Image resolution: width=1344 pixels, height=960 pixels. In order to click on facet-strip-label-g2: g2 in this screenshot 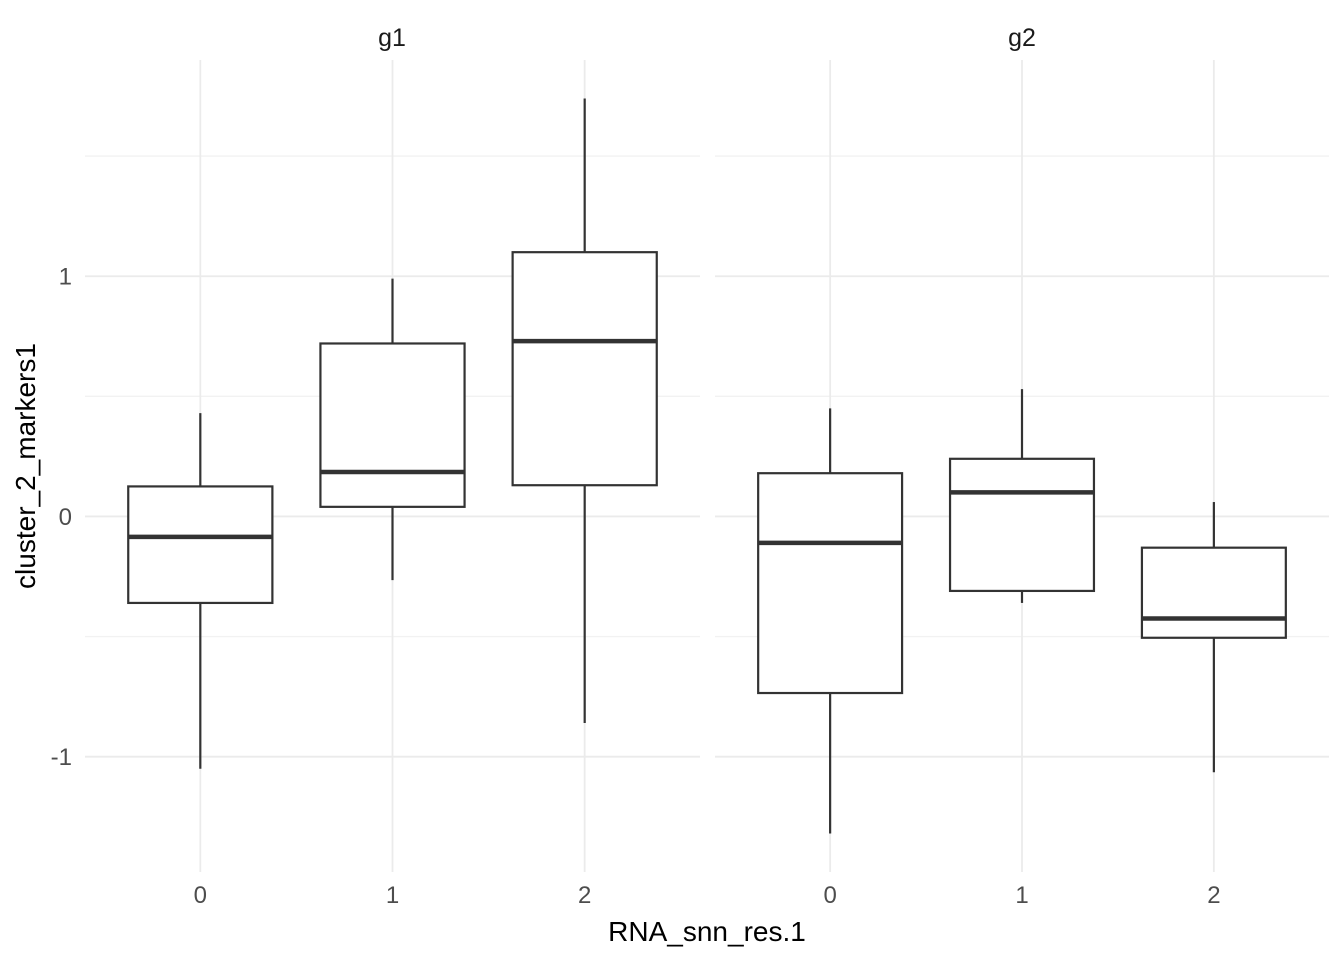, I will do `click(1022, 38)`.